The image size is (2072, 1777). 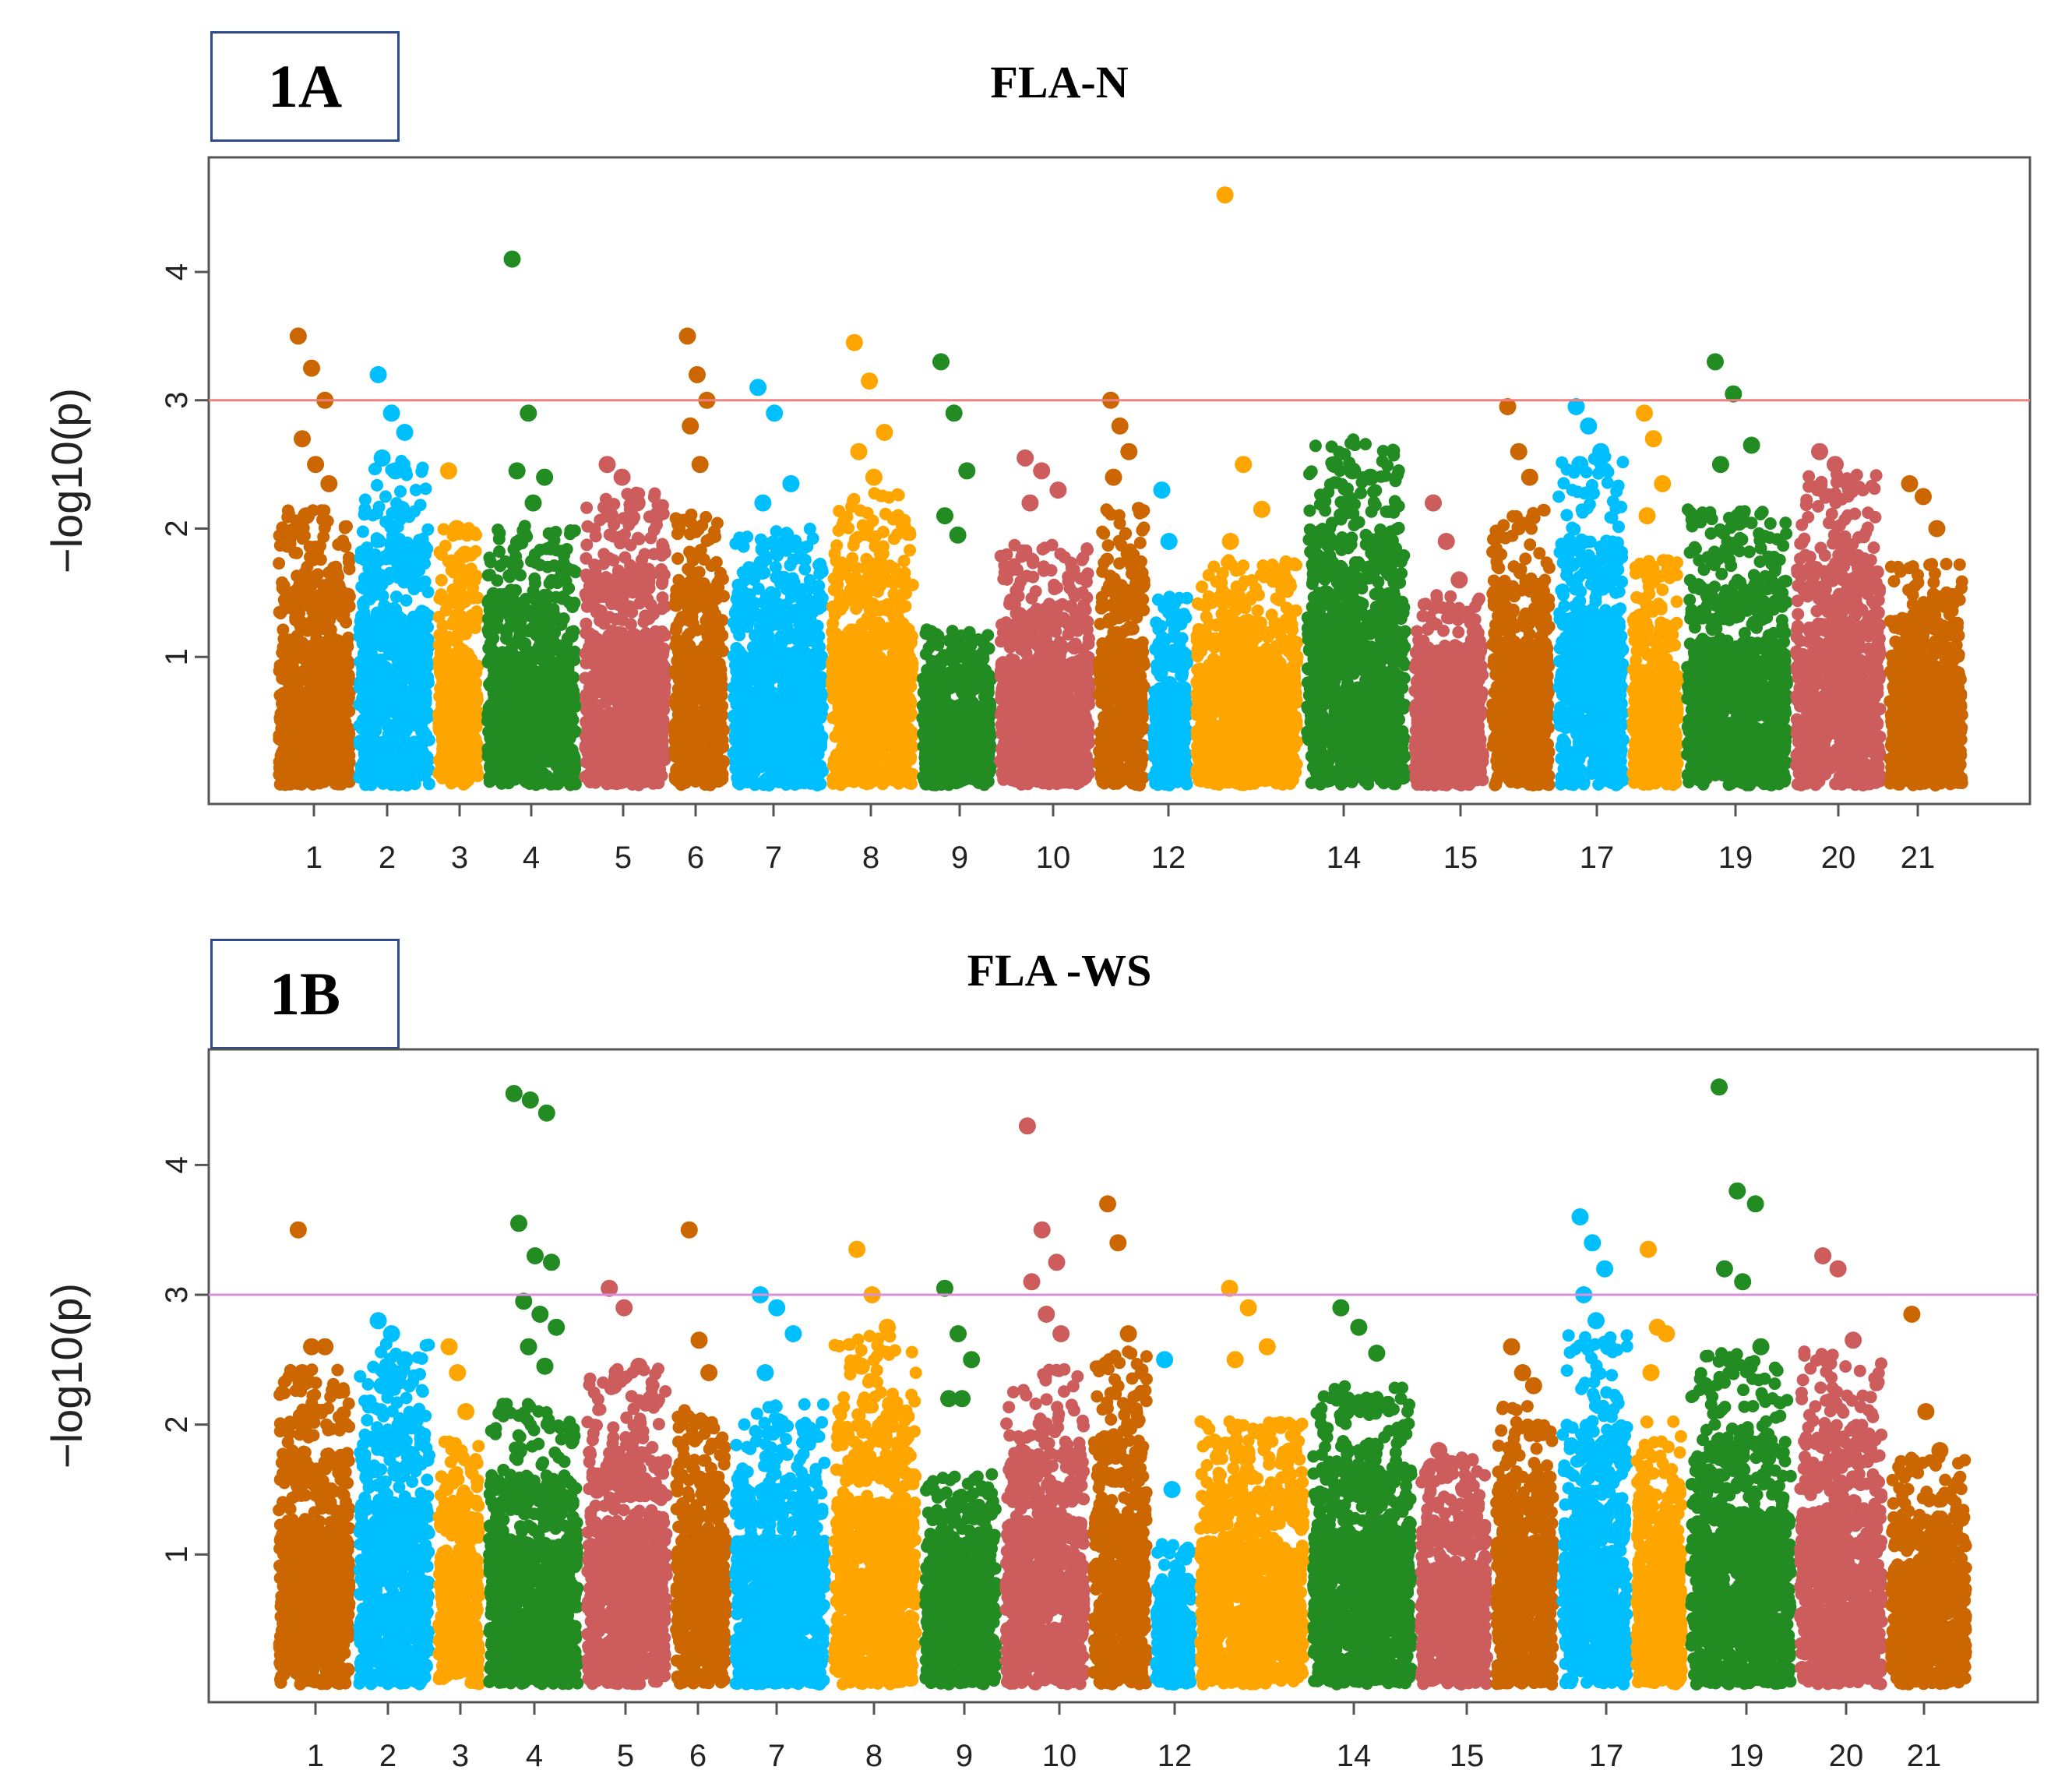 I want to click on y-tick-label: 1, so click(x=177, y=656).